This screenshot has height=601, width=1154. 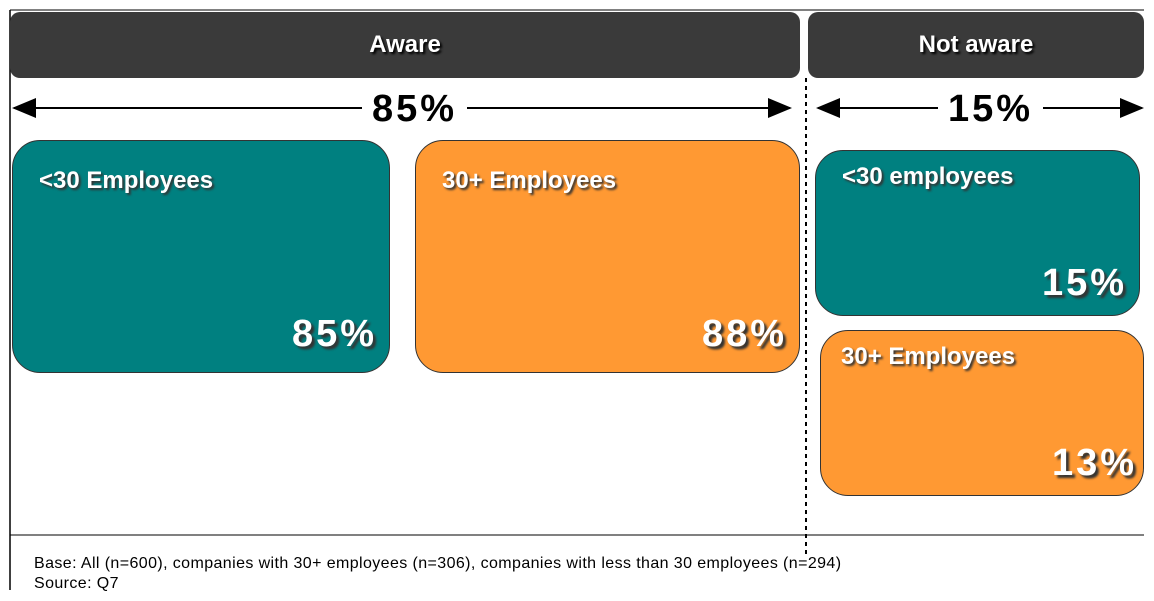 What do you see at coordinates (334, 334) in the screenshot?
I see `box-value: 85%` at bounding box center [334, 334].